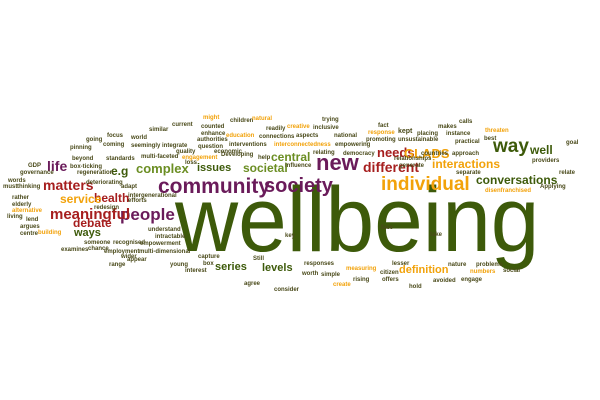  What do you see at coordinates (265, 168) in the screenshot?
I see `word-societal: societal` at bounding box center [265, 168].